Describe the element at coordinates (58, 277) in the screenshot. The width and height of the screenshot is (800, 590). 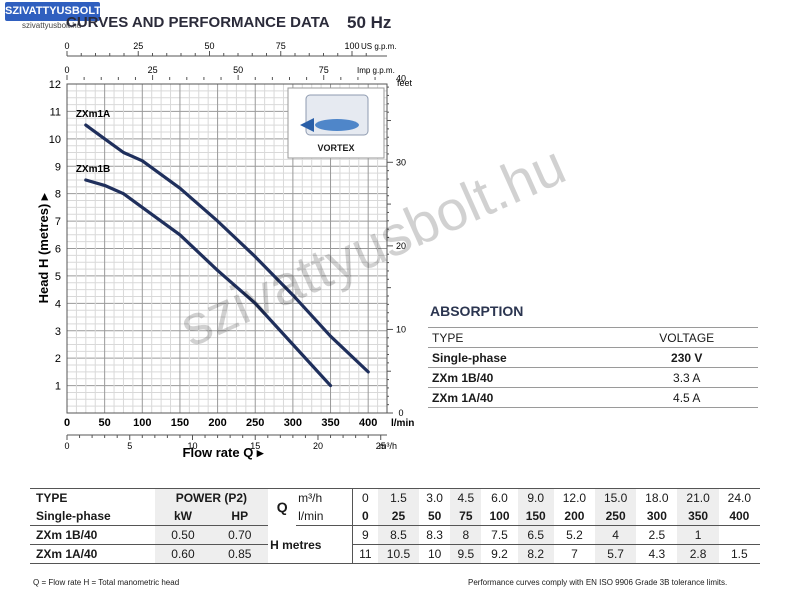
I see `y-tick-label: 5` at that location.